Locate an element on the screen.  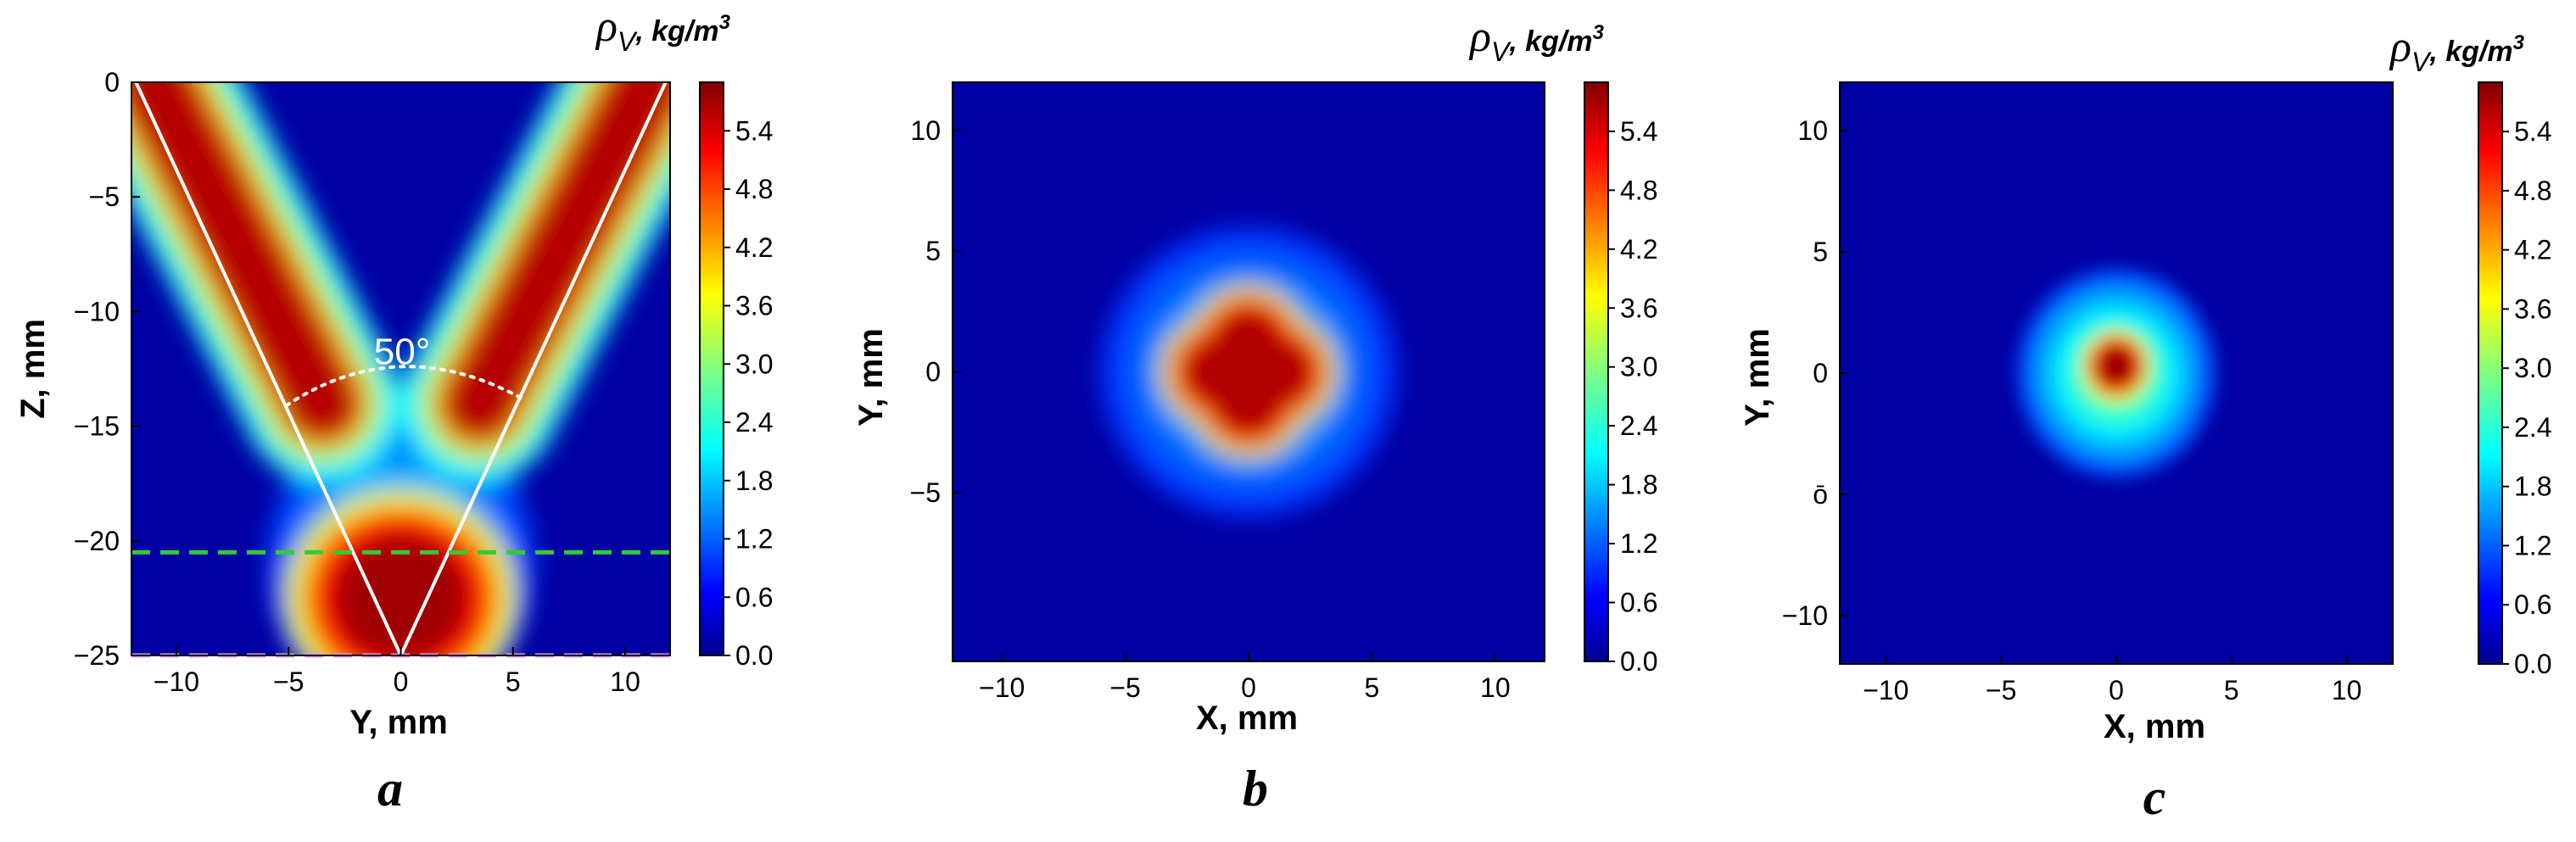
y-axis-label: Z, mm is located at coordinates (33, 369).